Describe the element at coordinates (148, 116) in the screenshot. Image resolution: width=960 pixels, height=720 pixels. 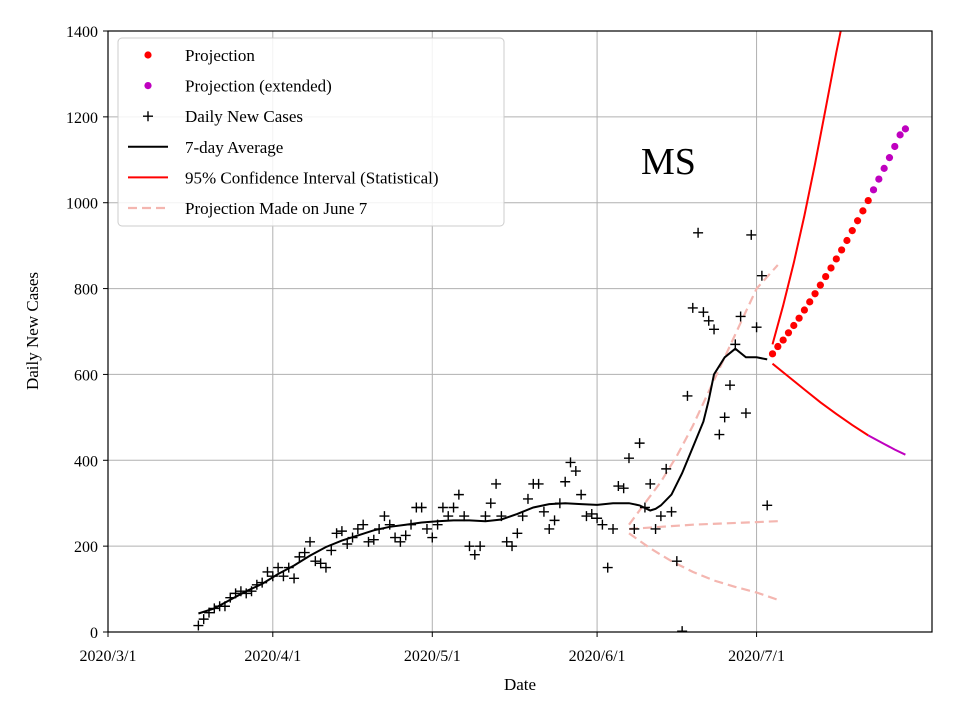
I see `legend-marker-daily-new-cases` at that location.